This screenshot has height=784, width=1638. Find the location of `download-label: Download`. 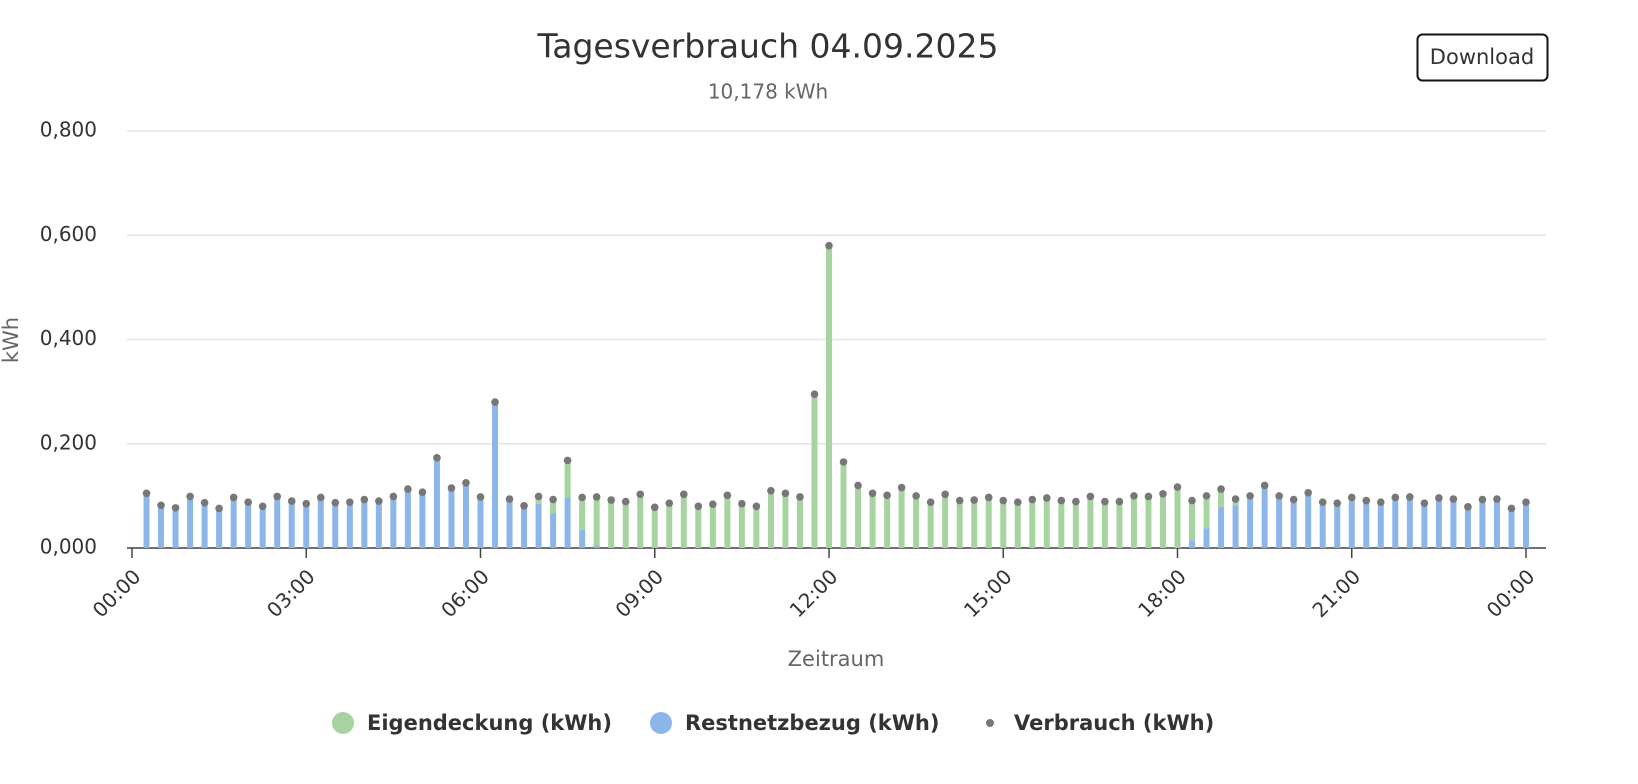

download-label: Download is located at coordinates (1482, 57).